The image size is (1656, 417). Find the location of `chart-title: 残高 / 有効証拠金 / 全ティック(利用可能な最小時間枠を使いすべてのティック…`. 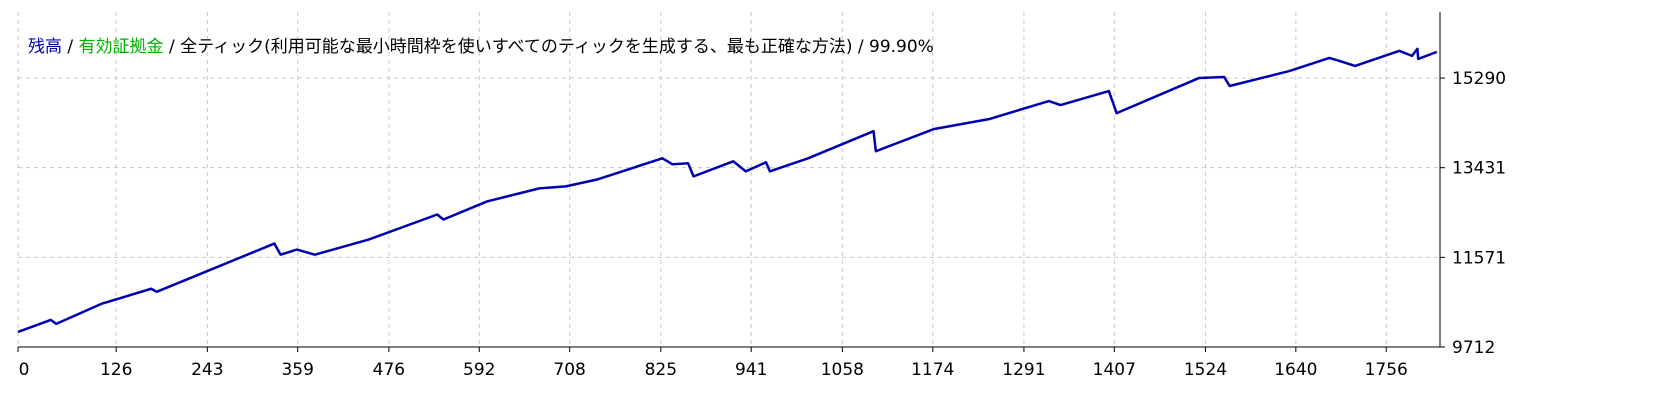

chart-title: 残高 / 有効証拠金 / 全ティック(利用可能な最小時間枠を使いすべてのティック… is located at coordinates (481, 46).